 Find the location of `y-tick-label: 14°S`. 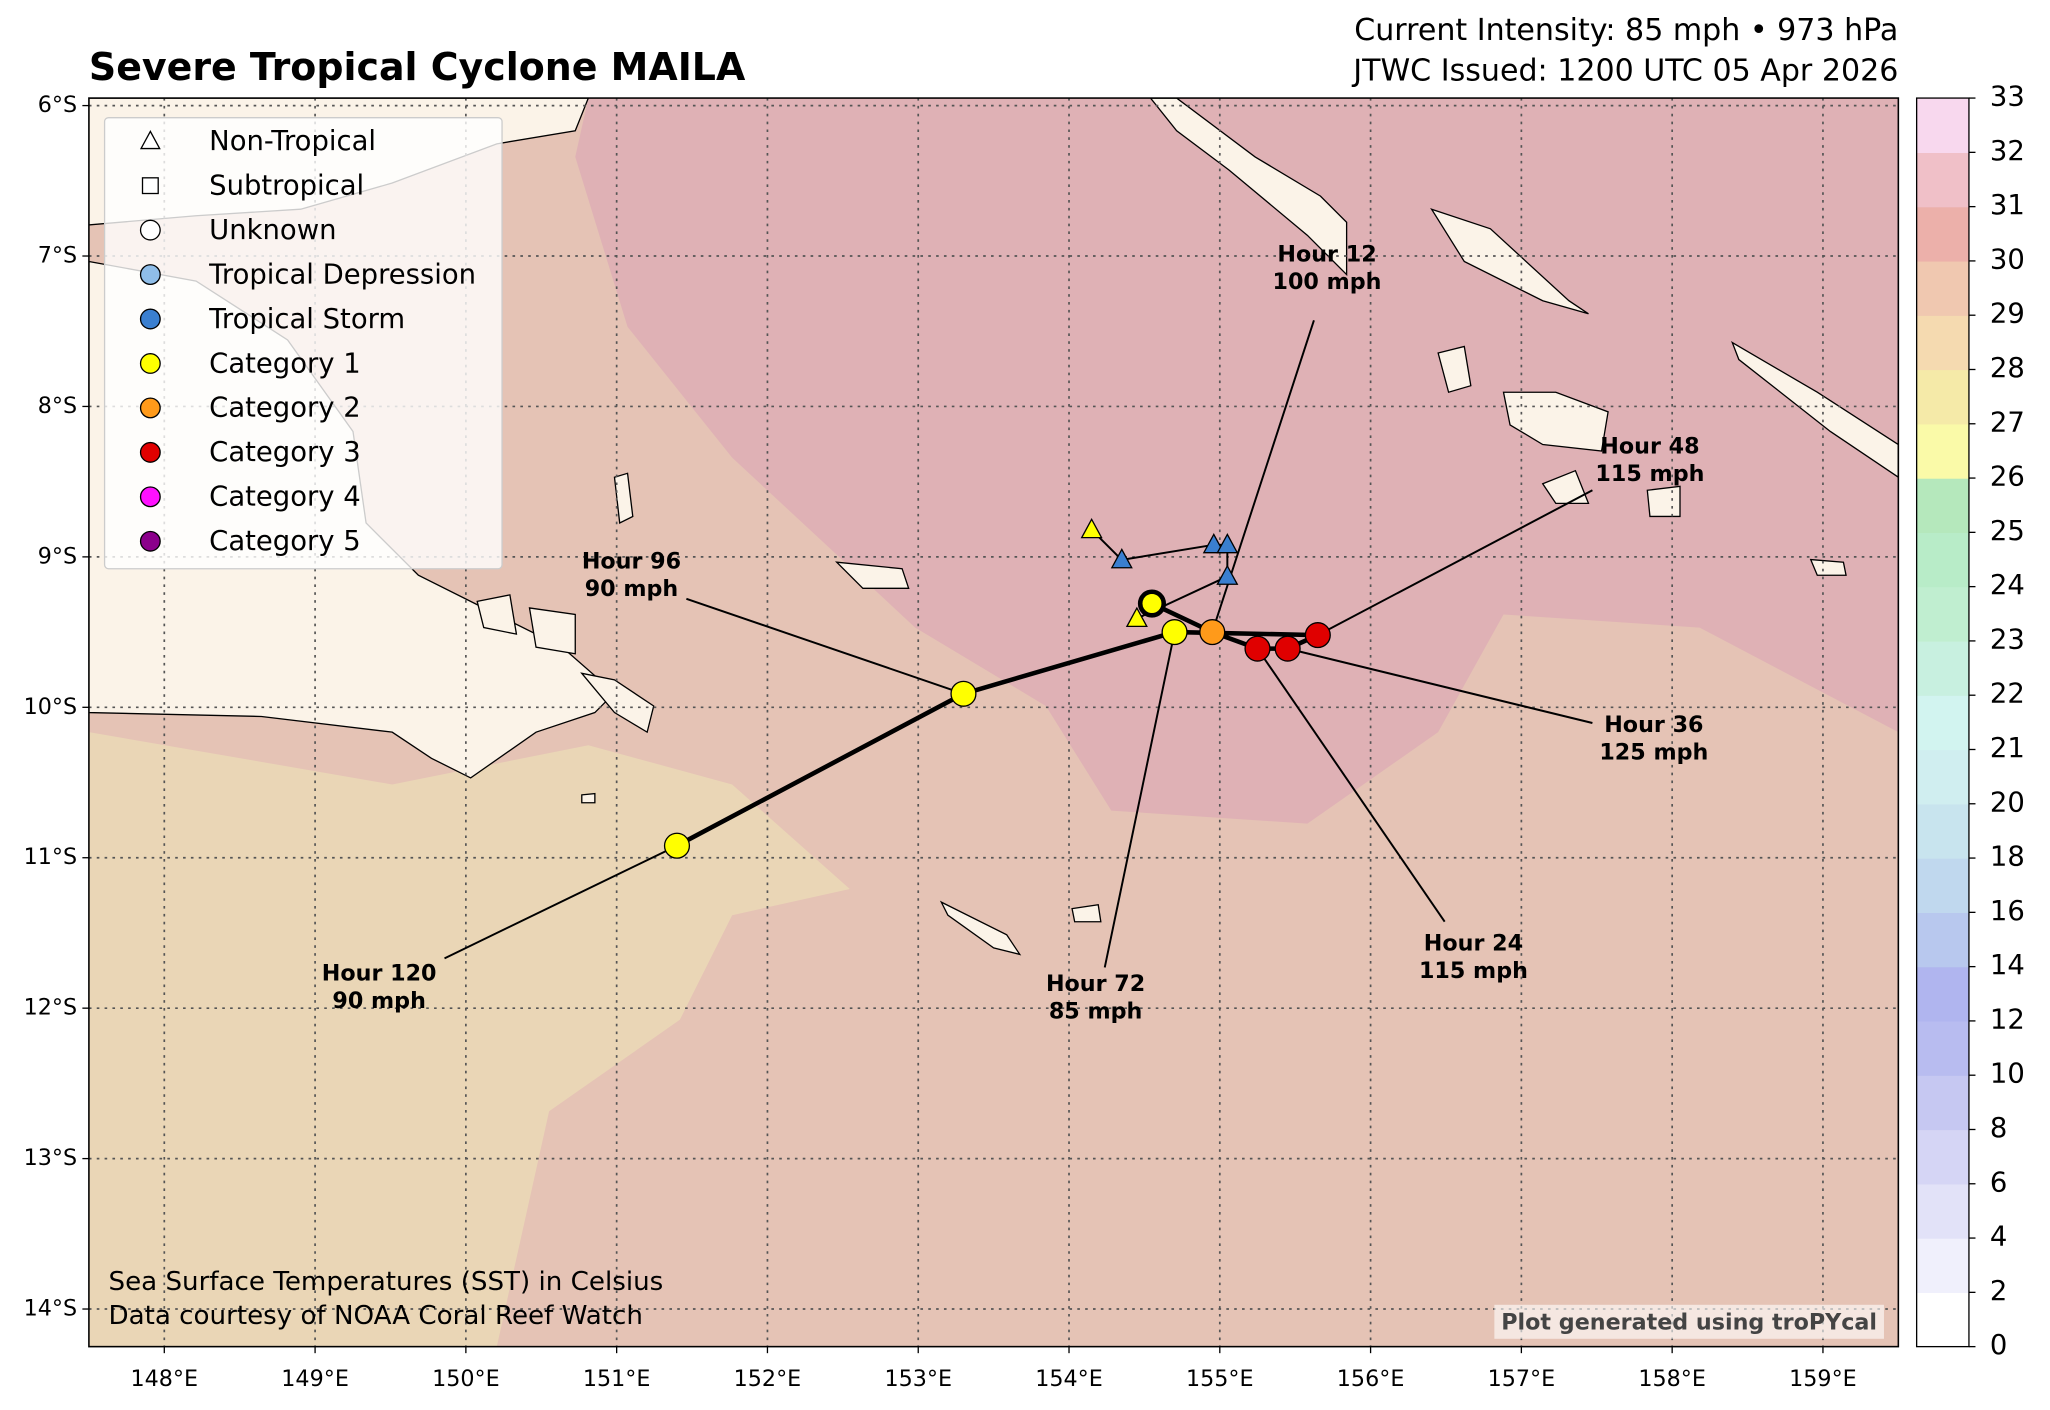

y-tick-label: 14°S is located at coordinates (51, 1309).